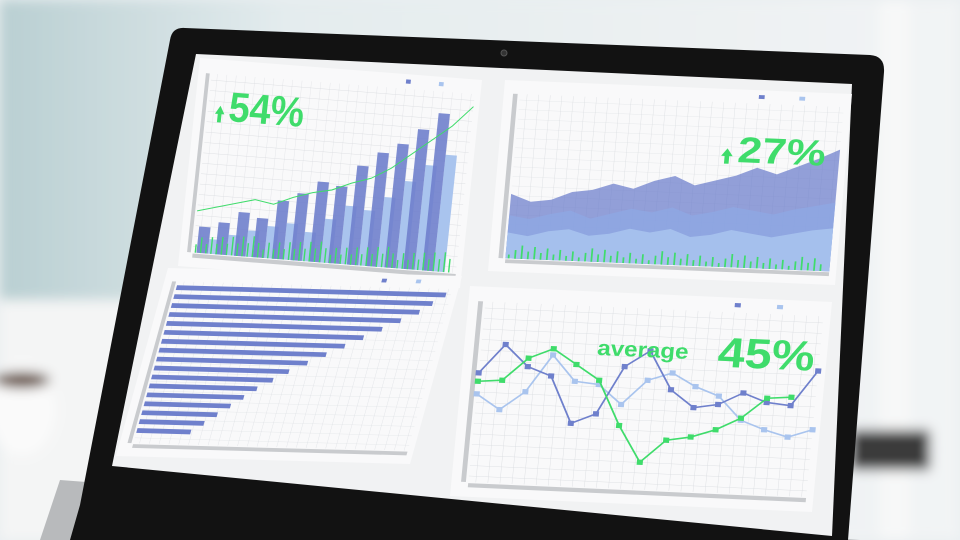 This screenshot has height=540, width=960. What do you see at coordinates (642, 349) in the screenshot?
I see `average-label: average` at bounding box center [642, 349].